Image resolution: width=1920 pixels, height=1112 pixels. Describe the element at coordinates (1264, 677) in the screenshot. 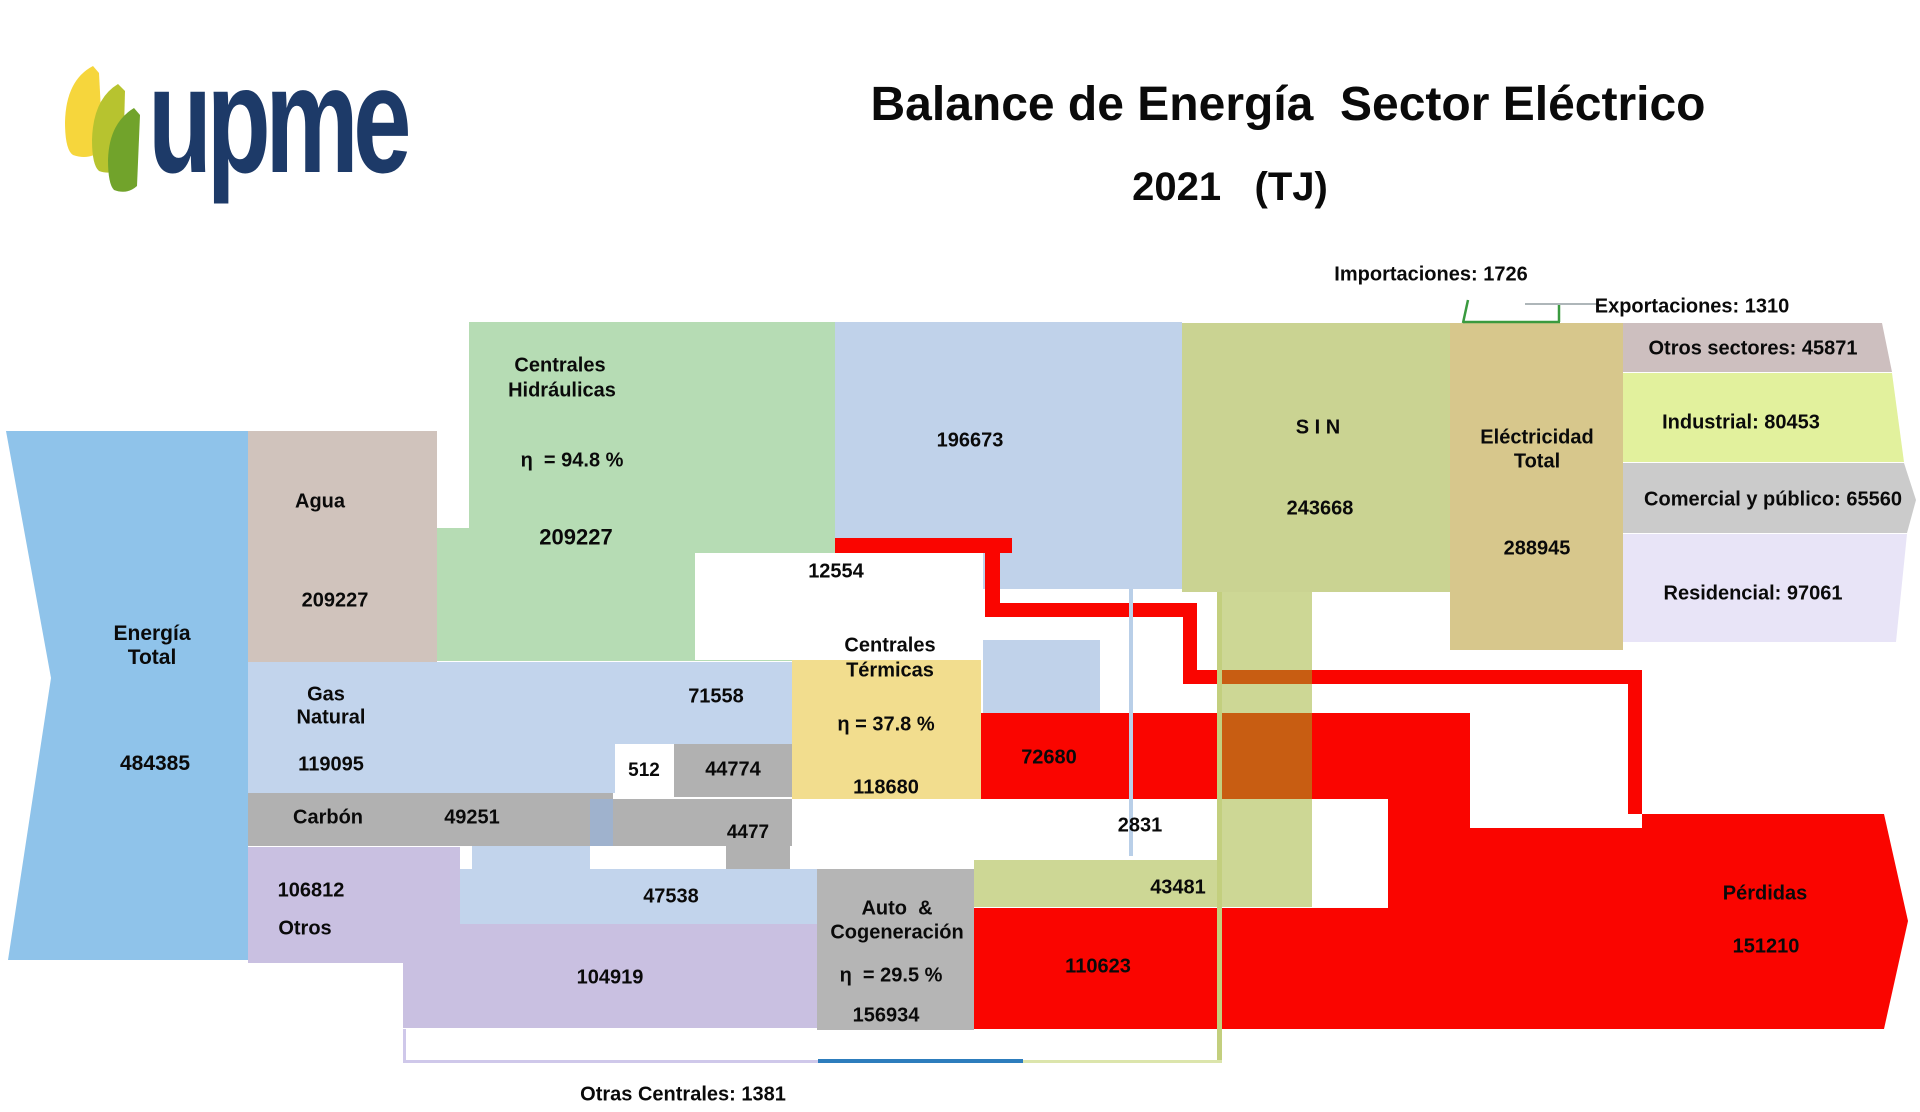

I see `red-olive-overlap-thin` at that location.